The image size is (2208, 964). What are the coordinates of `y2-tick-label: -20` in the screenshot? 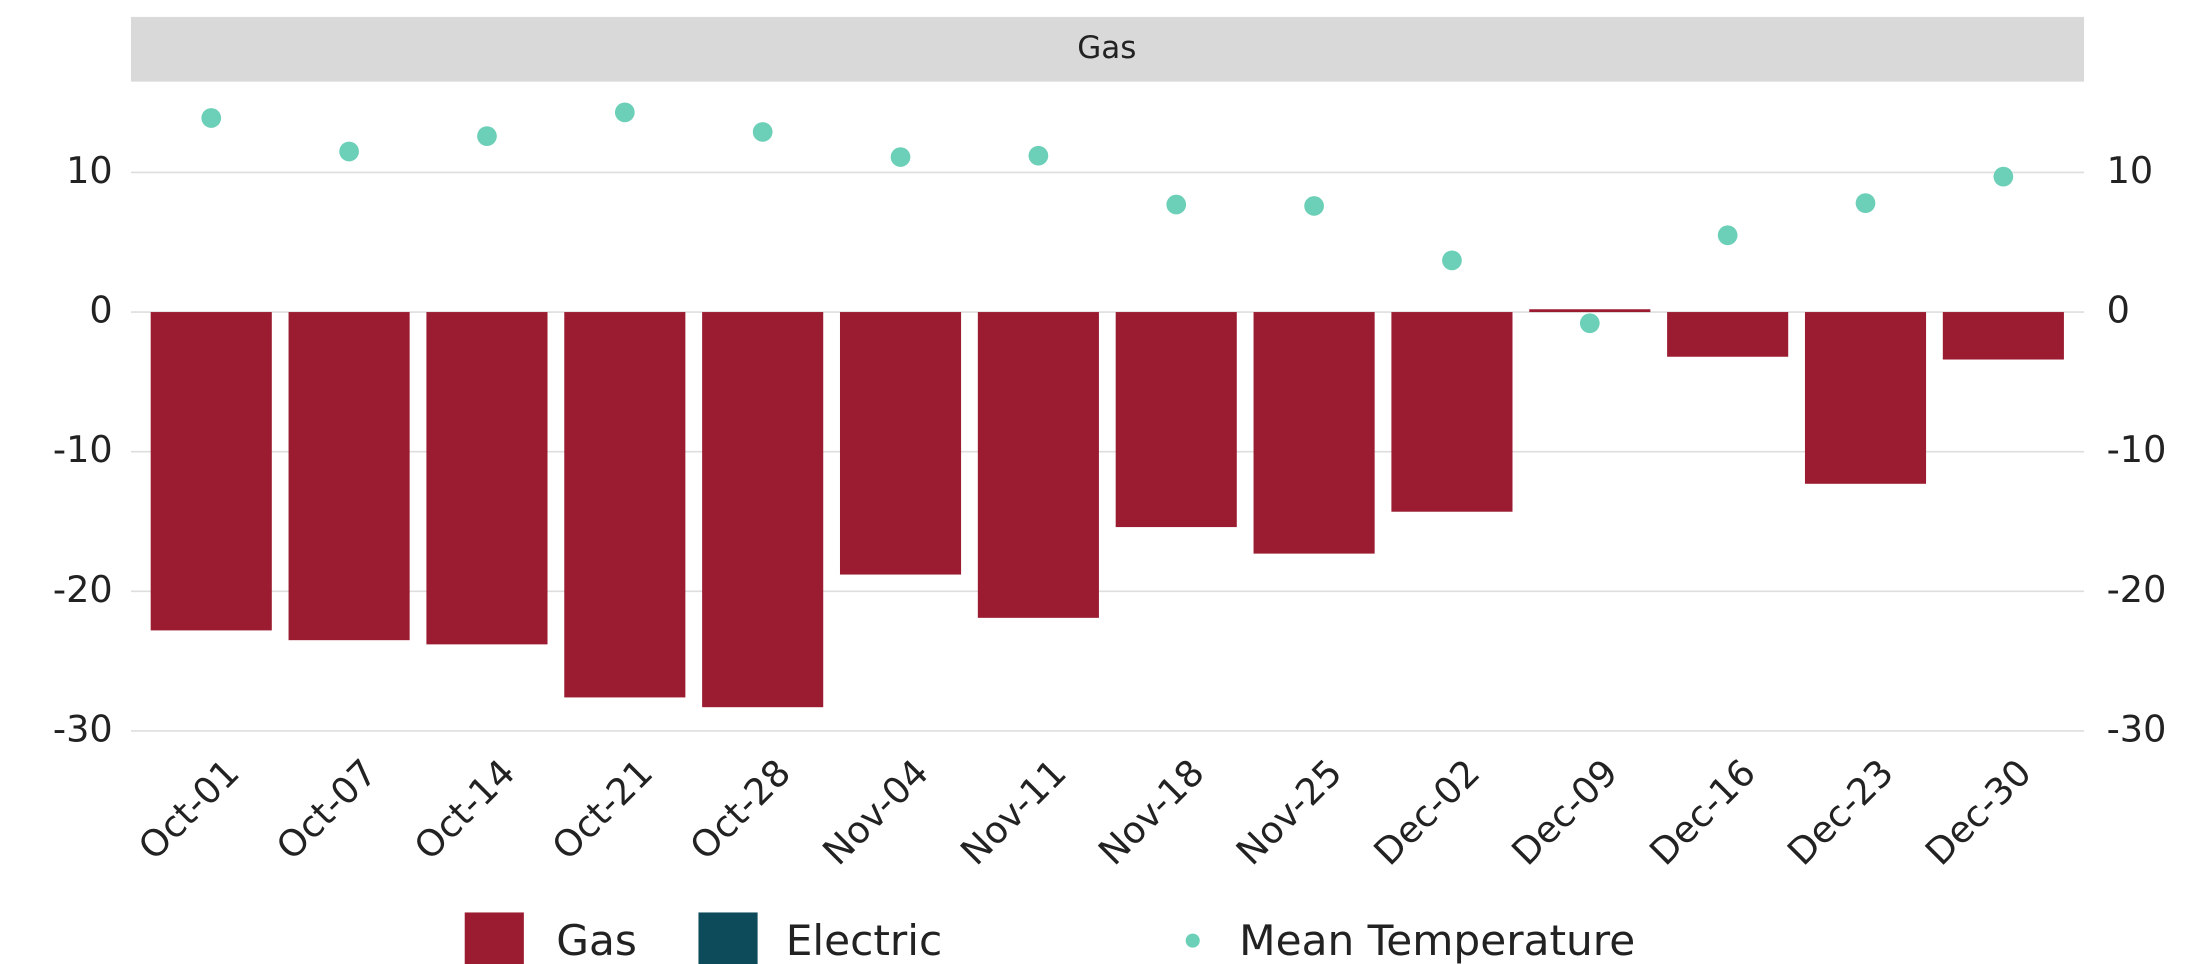 It's located at (2137, 589).